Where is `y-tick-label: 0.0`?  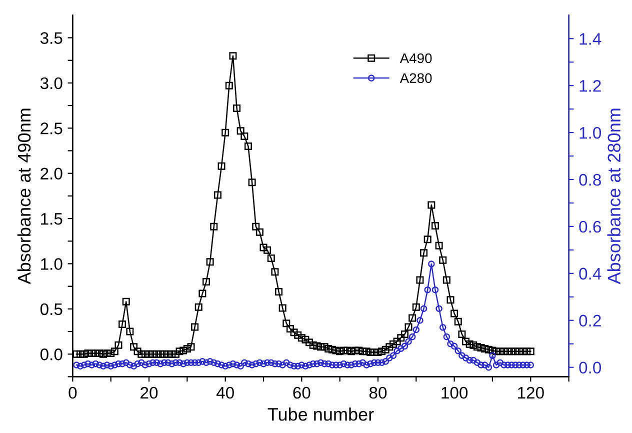
y-tick-label: 0.0 is located at coordinates (51, 354).